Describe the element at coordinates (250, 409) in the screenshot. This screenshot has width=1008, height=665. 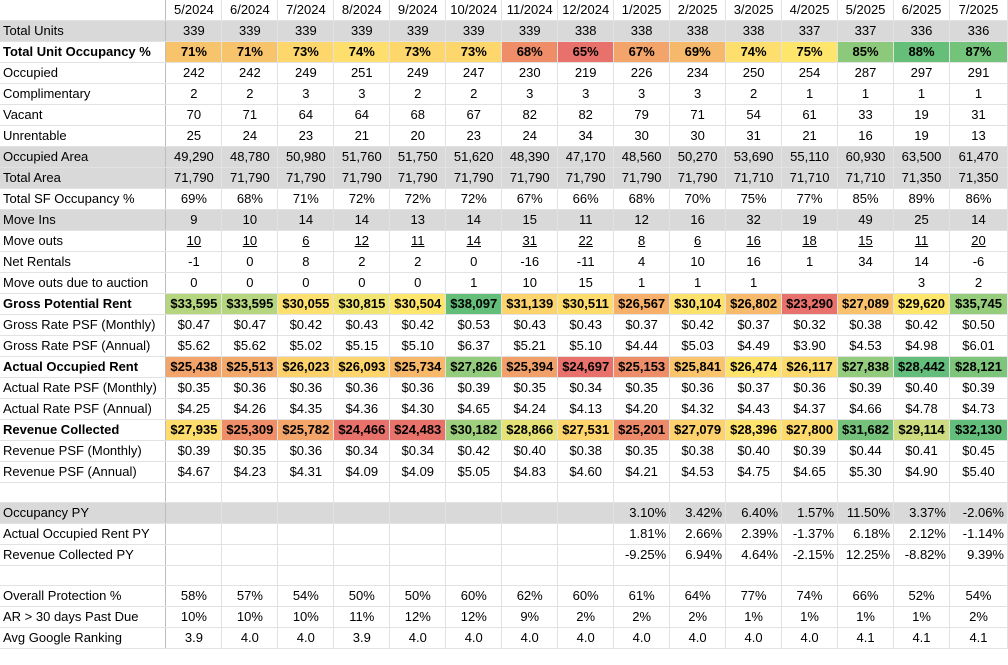
I see `data-cell: $4.26` at that location.